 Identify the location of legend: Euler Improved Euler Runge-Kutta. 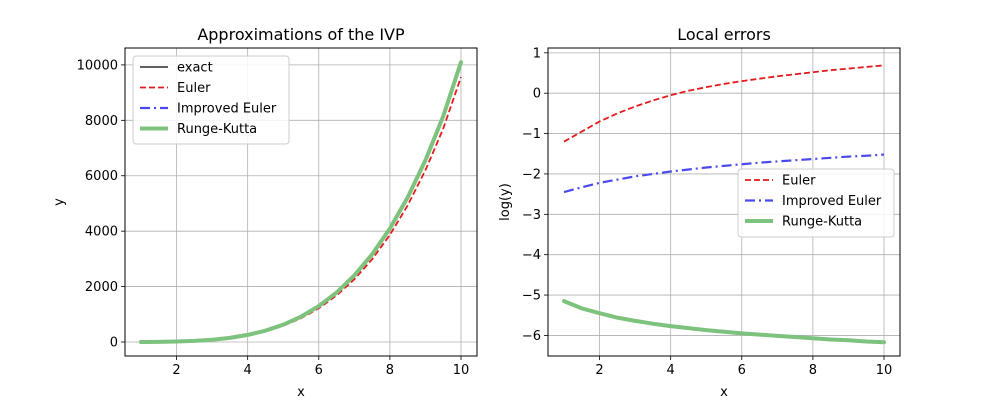
(816, 203).